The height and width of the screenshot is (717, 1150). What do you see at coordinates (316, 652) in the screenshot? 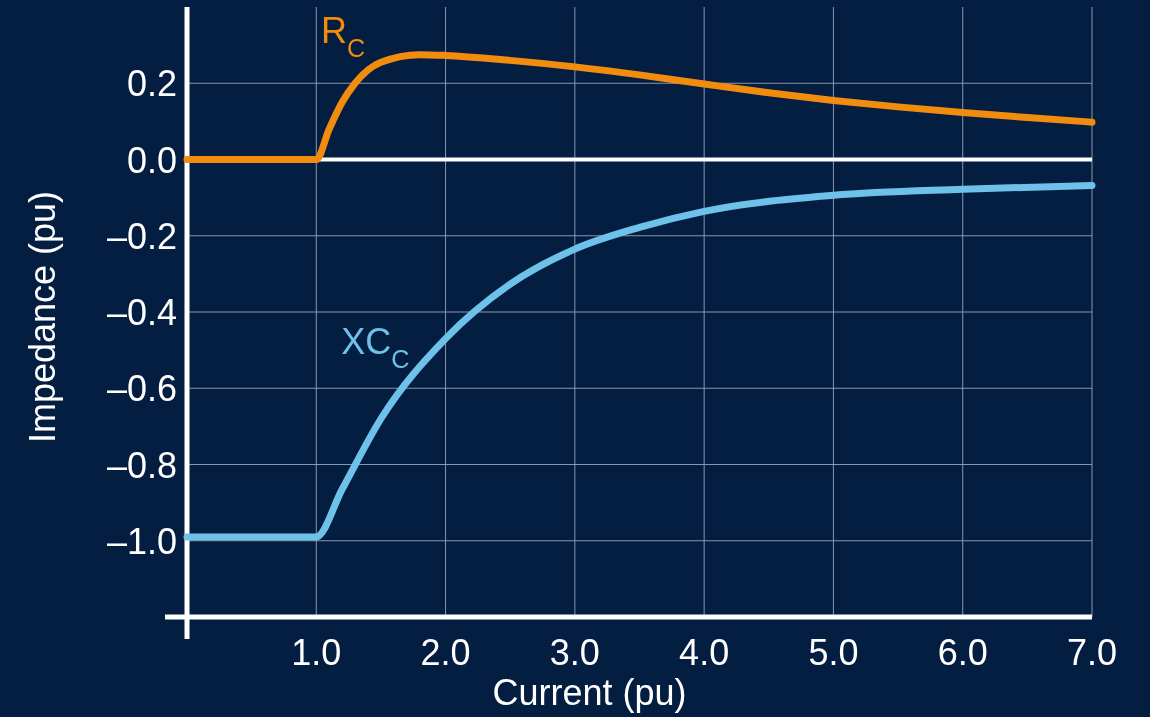
I see `x-tick-label: 1.0` at bounding box center [316, 652].